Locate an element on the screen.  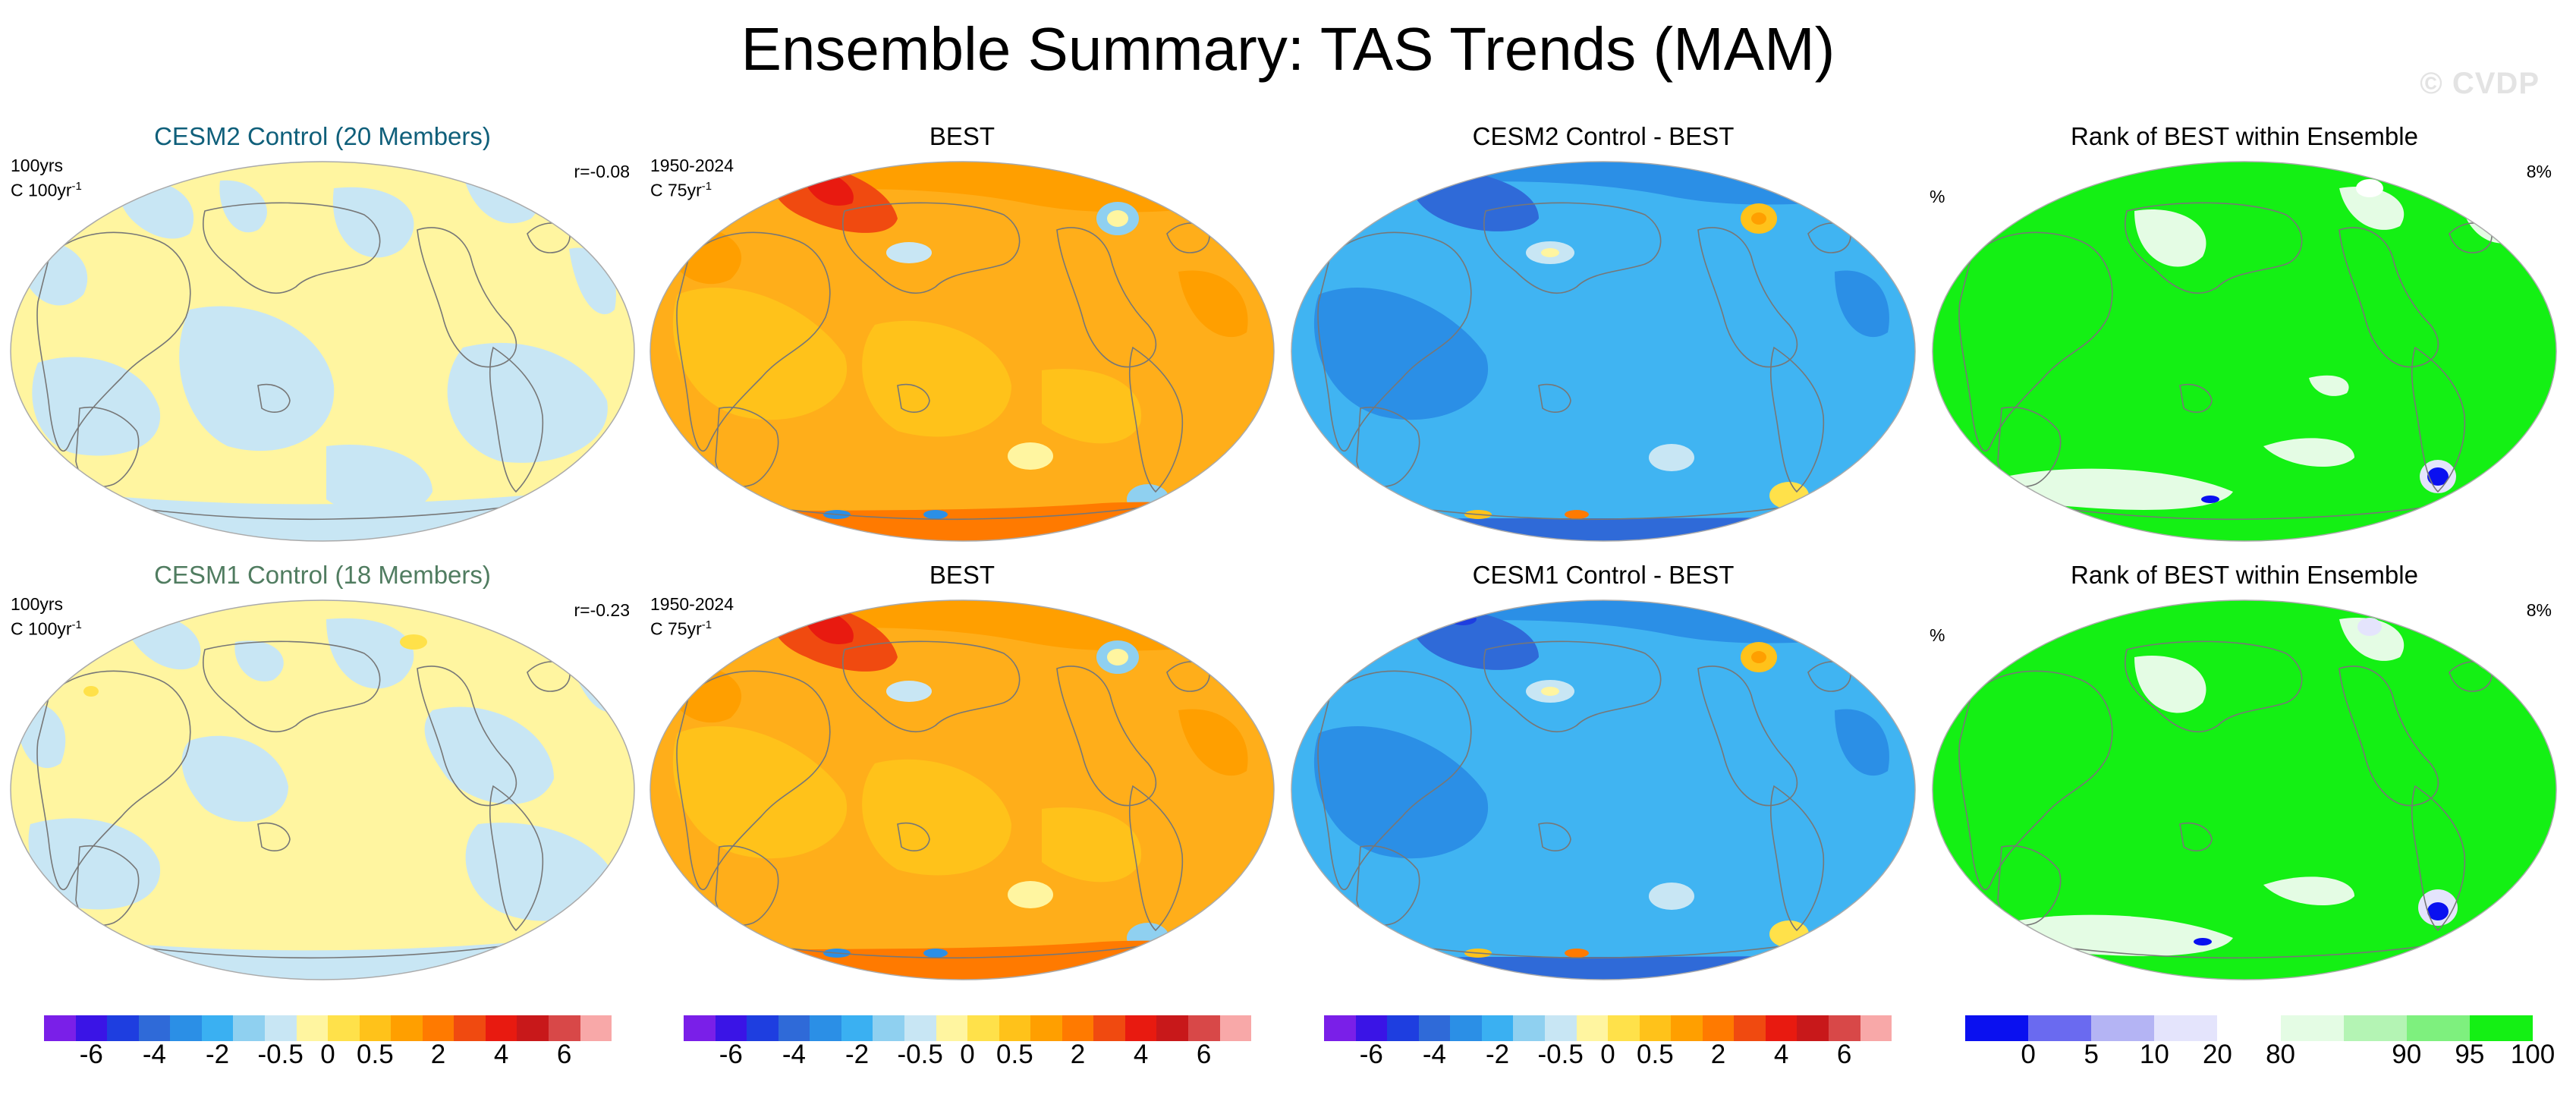
colorbar-tick-label: 10 is located at coordinates (2154, 1054).